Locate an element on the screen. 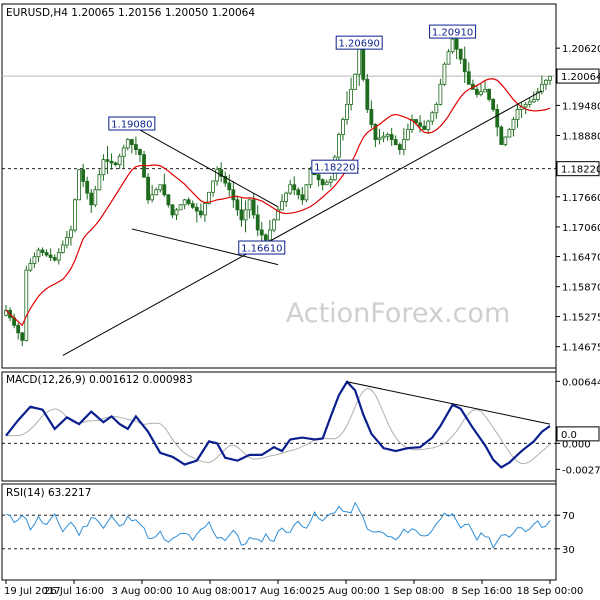  rsi-line is located at coordinates (278, 525).